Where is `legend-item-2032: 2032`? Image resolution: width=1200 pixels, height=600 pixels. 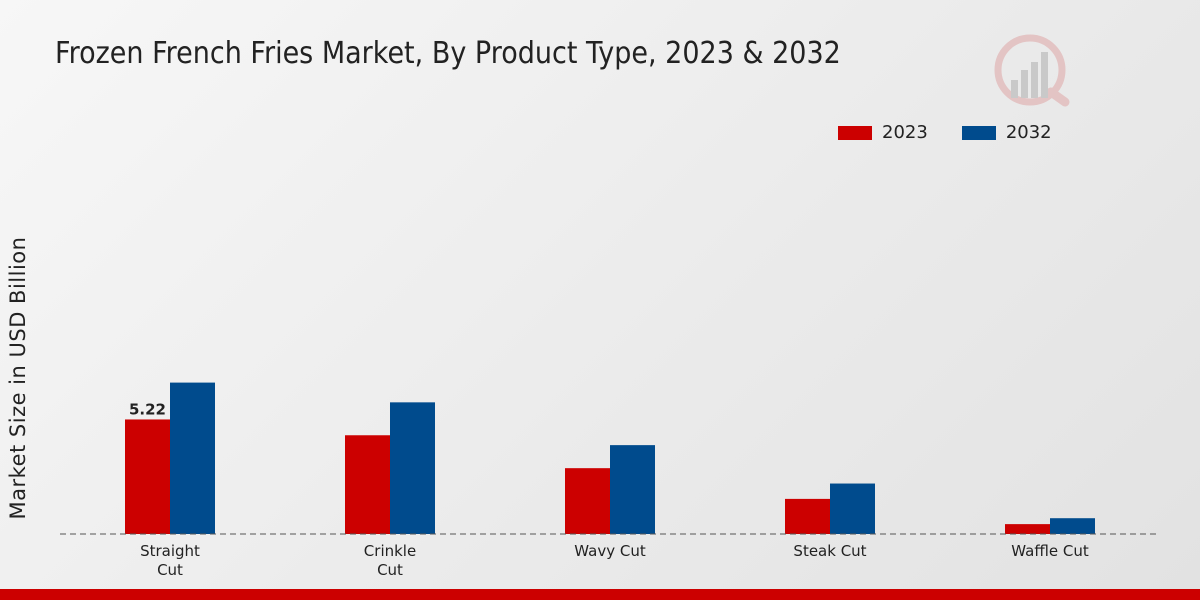 legend-item-2032: 2032 is located at coordinates (1006, 132).